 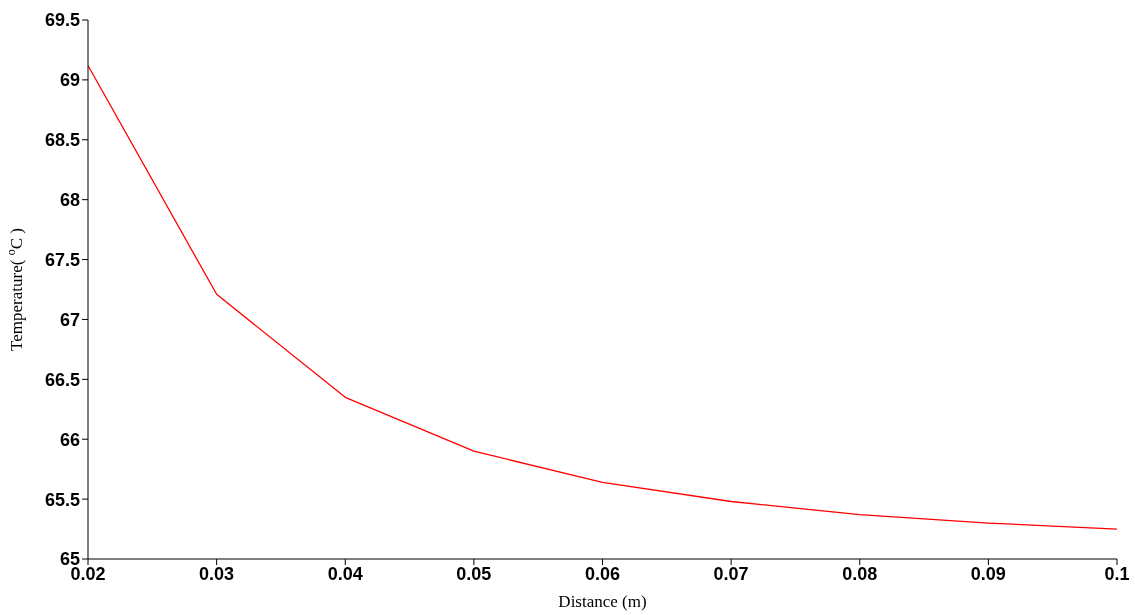 I want to click on y-tick-label: 66, so click(x=69, y=439).